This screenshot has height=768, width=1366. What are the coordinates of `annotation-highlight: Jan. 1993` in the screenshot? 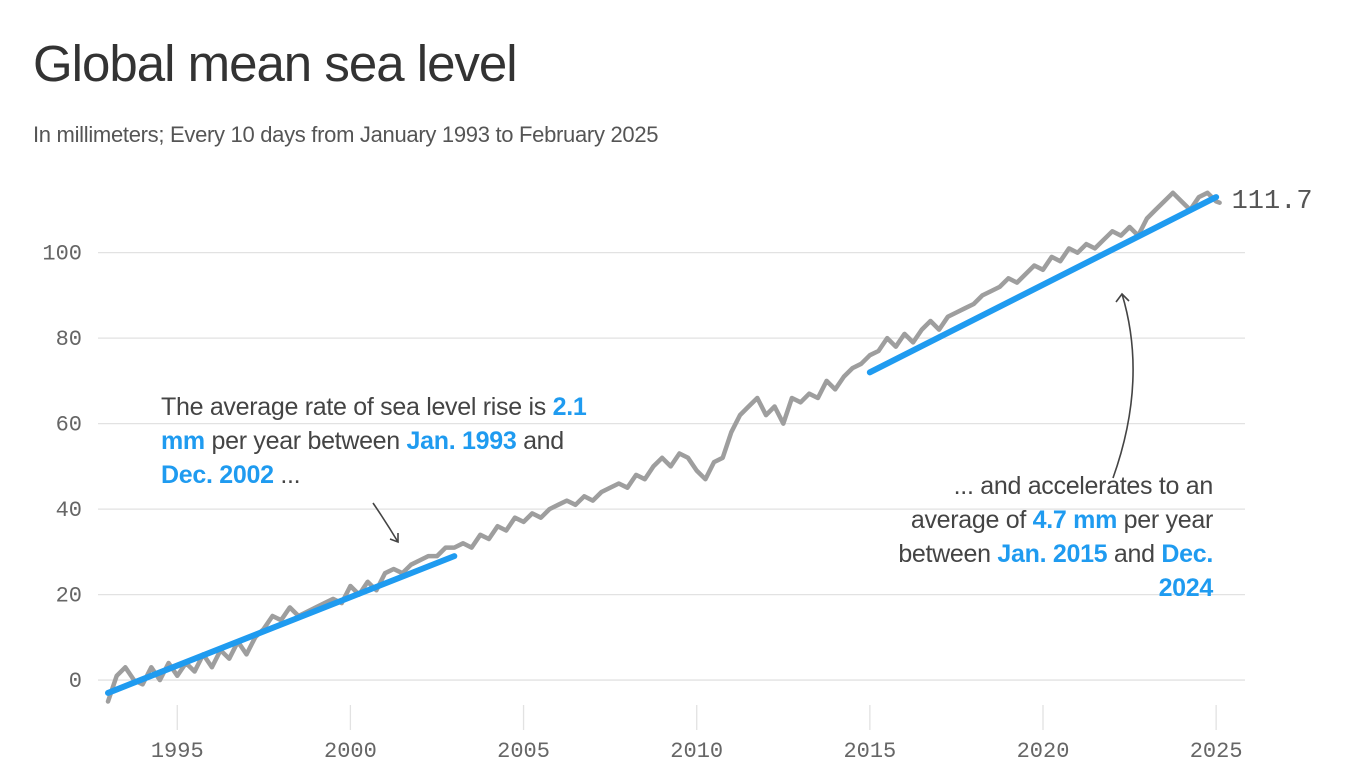 It's located at (461, 441).